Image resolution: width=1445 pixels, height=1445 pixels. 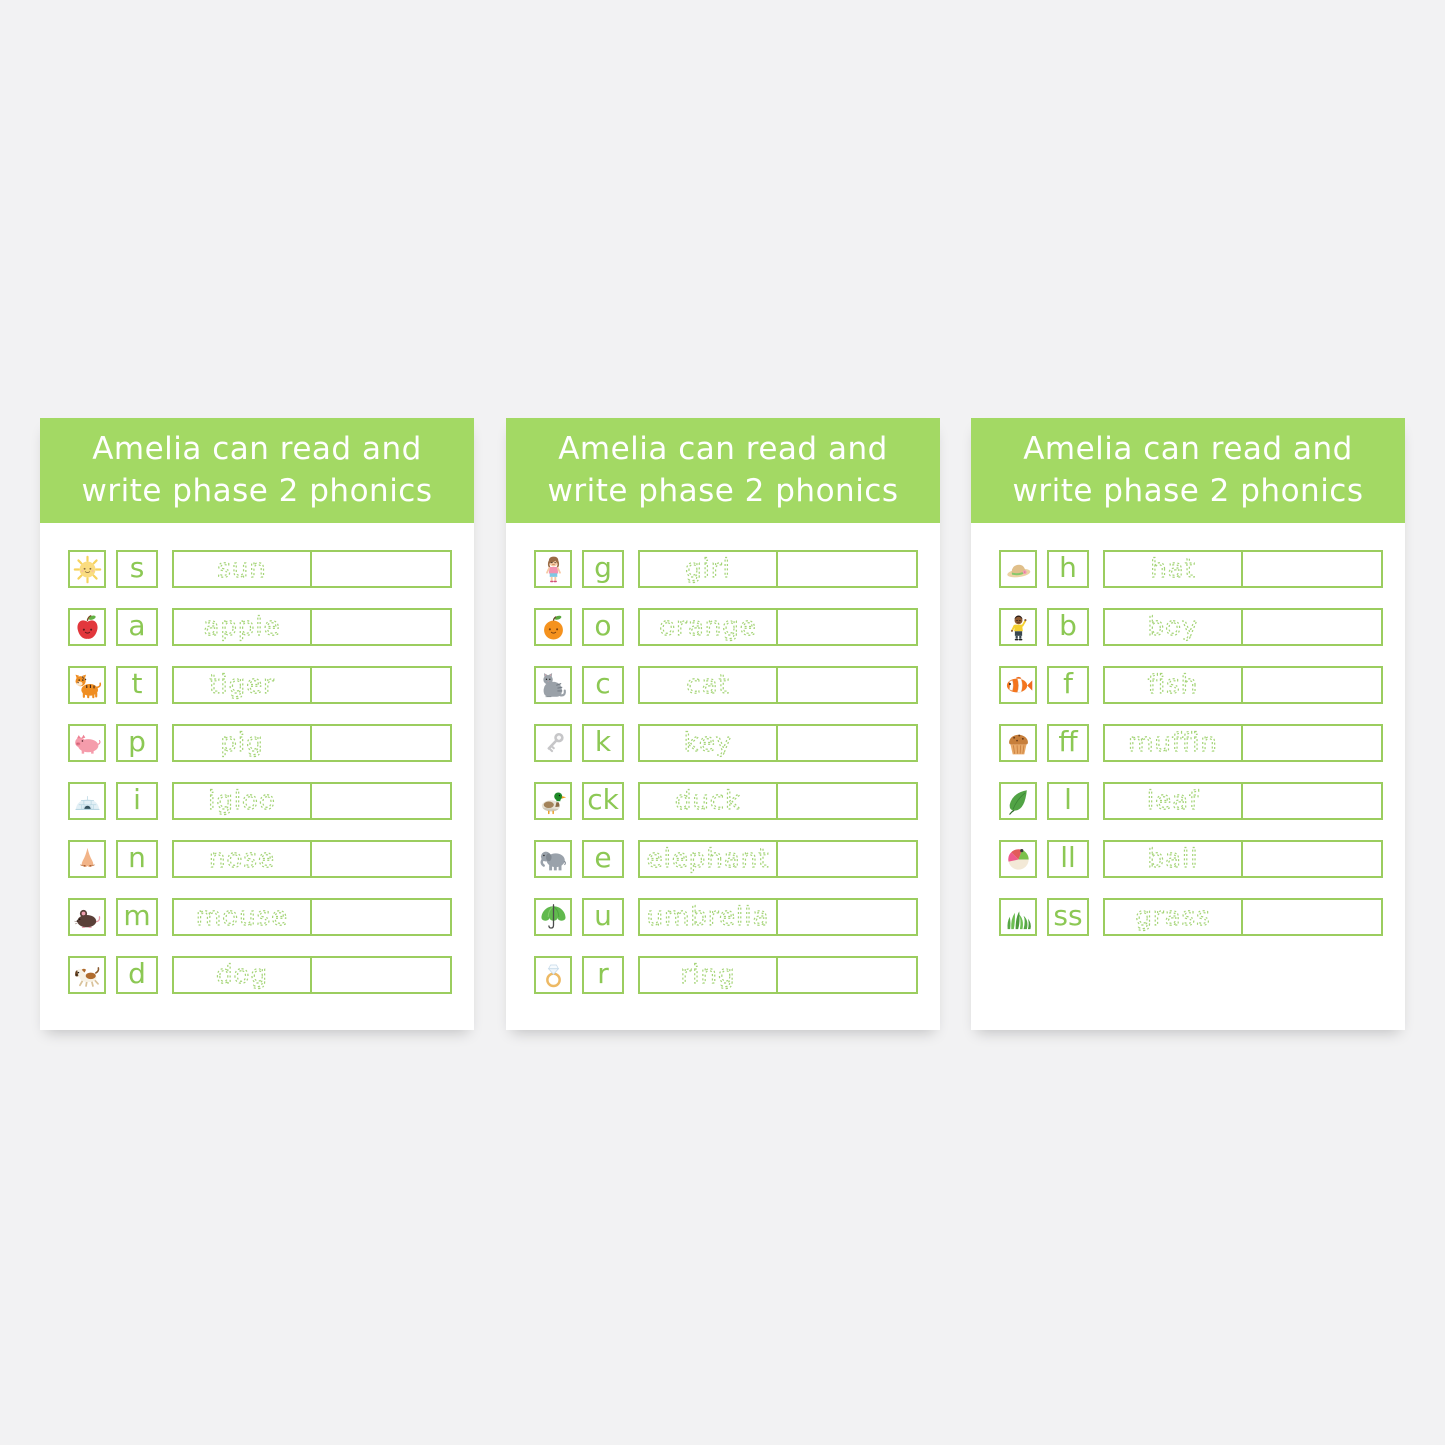 I want to click on word-box: umbrella, so click(x=778, y=917).